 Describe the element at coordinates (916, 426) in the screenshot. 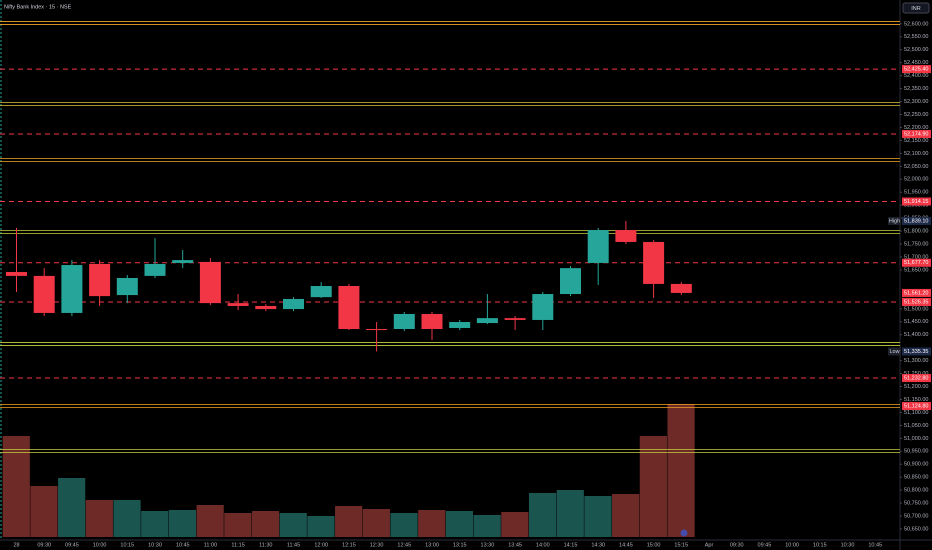

I see `y-tick-label: 51,050.00` at that location.